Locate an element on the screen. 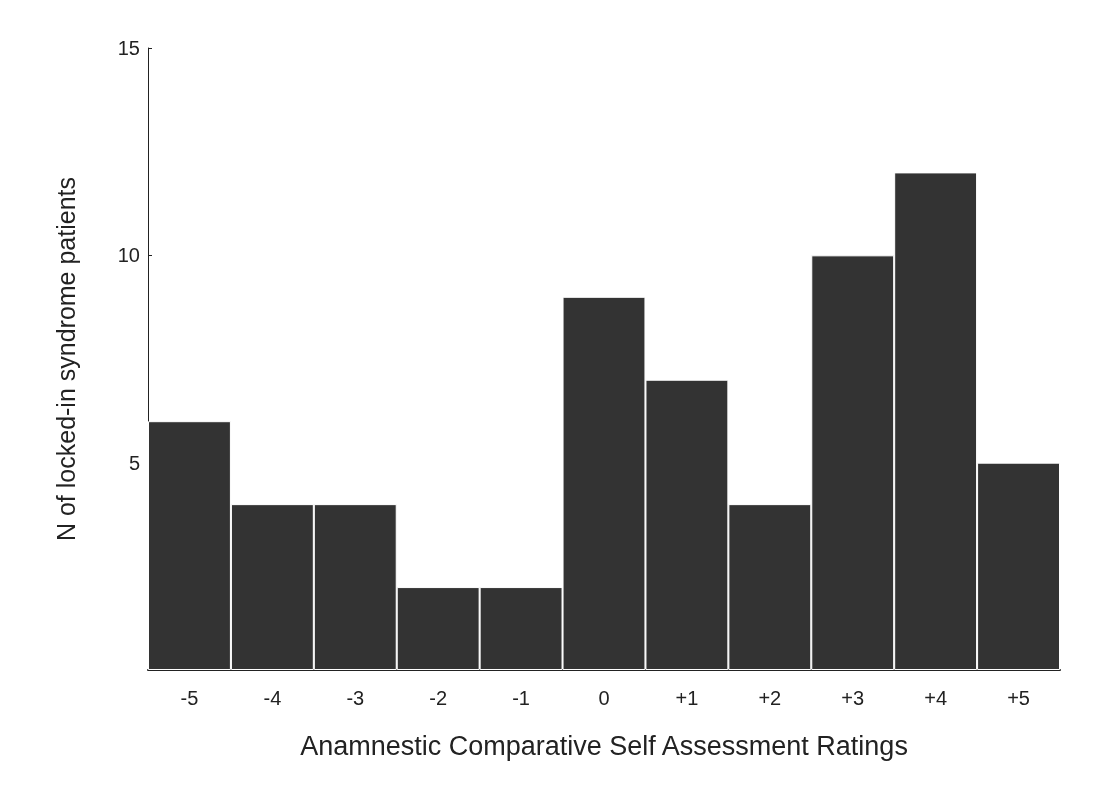 Image resolution: width=1109 pixels, height=802 pixels. x-tick-label: +2 is located at coordinates (770, 698).